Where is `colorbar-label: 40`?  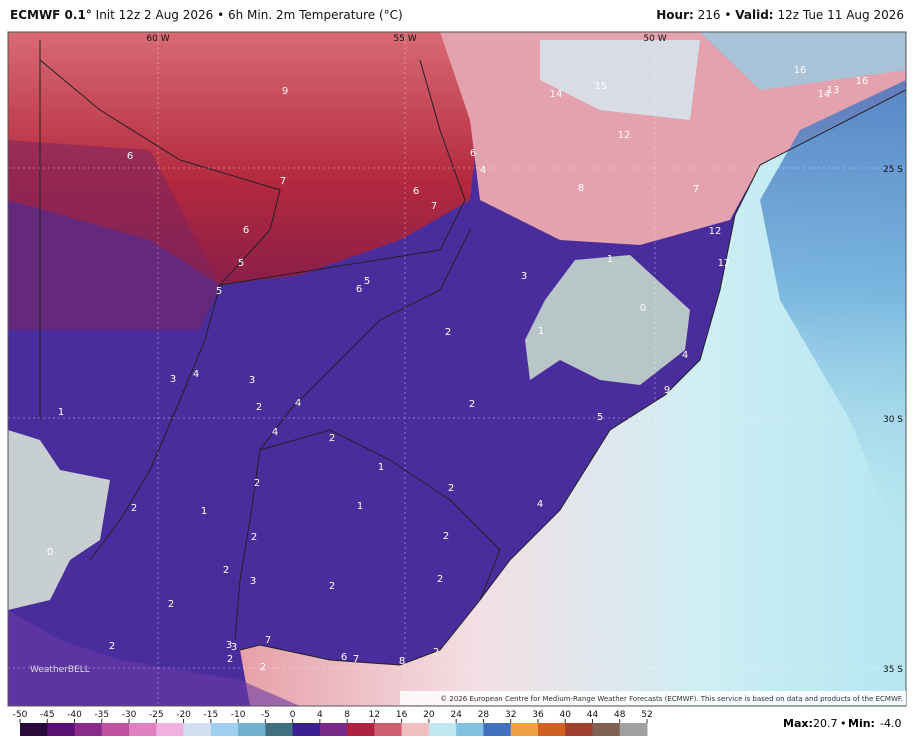 colorbar-label: 40 is located at coordinates (565, 715).